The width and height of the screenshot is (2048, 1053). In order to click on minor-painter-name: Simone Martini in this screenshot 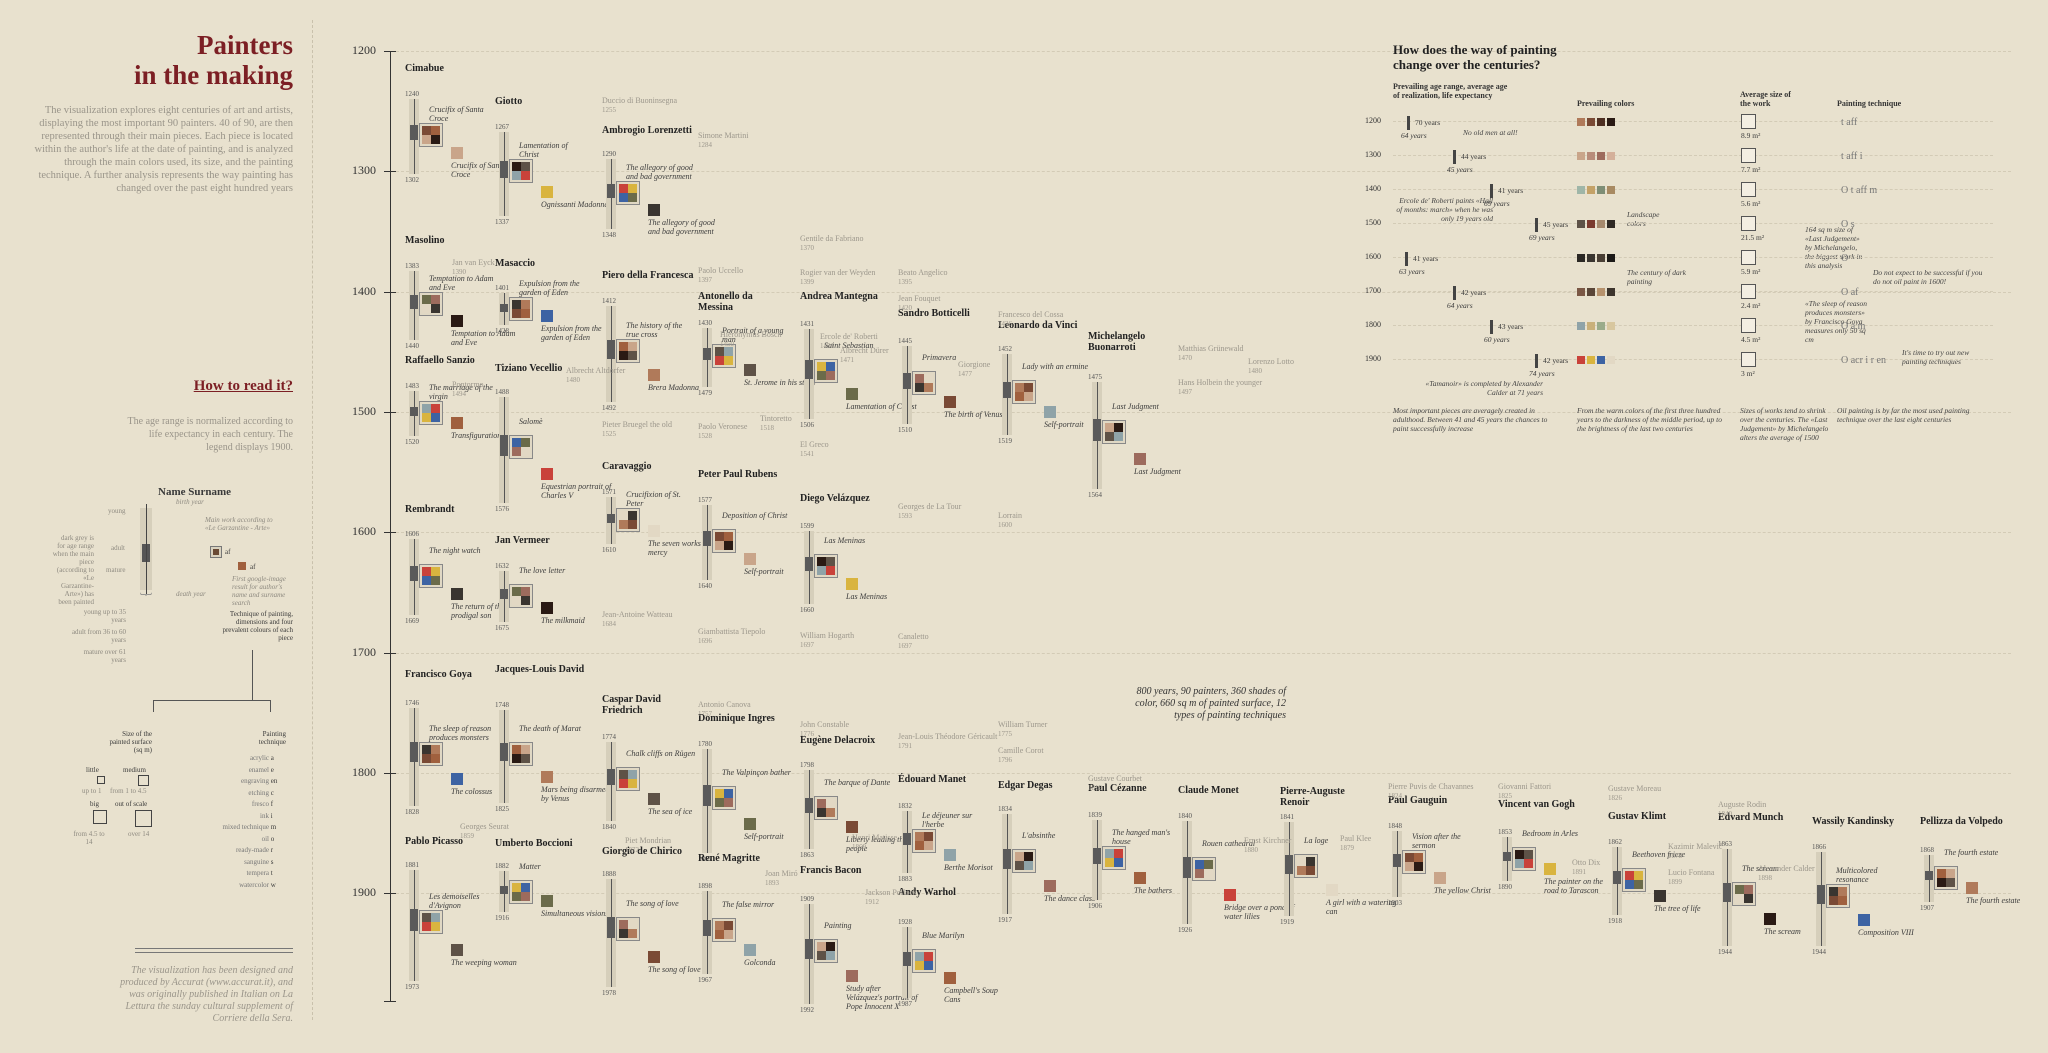, I will do `click(723, 135)`.